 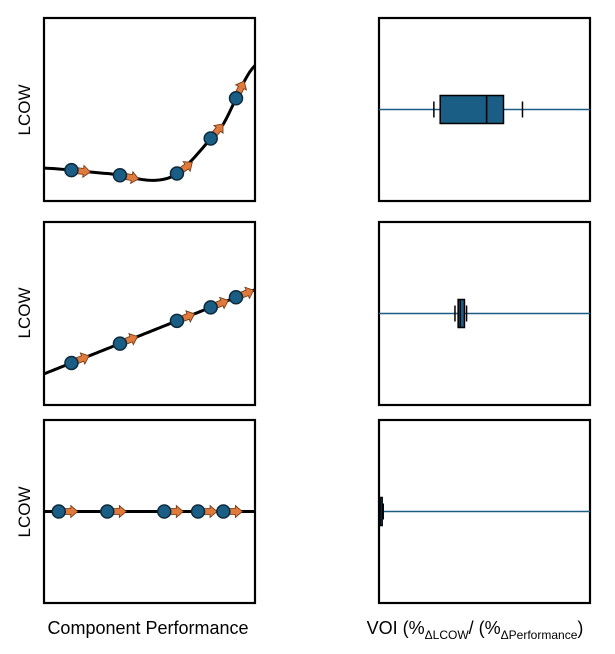 I want to click on left-panel-2-ylabel: LCOW, so click(x=24, y=313).